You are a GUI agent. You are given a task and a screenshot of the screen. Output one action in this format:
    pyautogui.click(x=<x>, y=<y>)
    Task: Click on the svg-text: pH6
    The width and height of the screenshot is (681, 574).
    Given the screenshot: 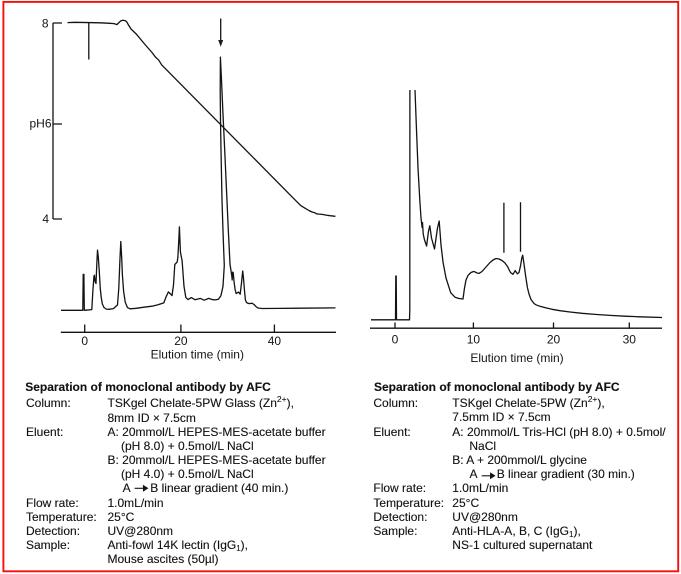 What is the action you would take?
    pyautogui.click(x=40, y=124)
    